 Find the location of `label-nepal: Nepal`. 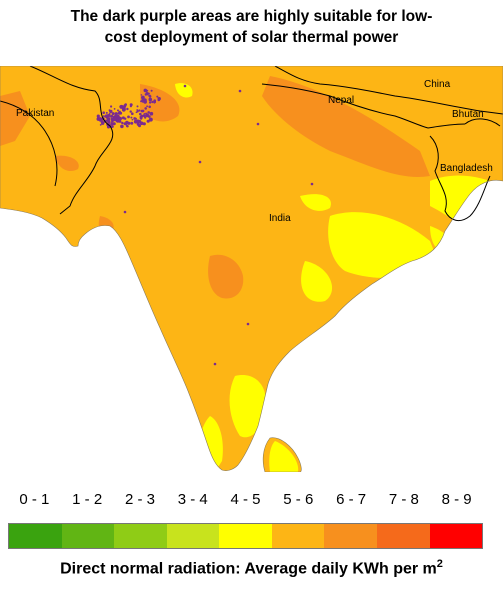

label-nepal: Nepal is located at coordinates (341, 100).